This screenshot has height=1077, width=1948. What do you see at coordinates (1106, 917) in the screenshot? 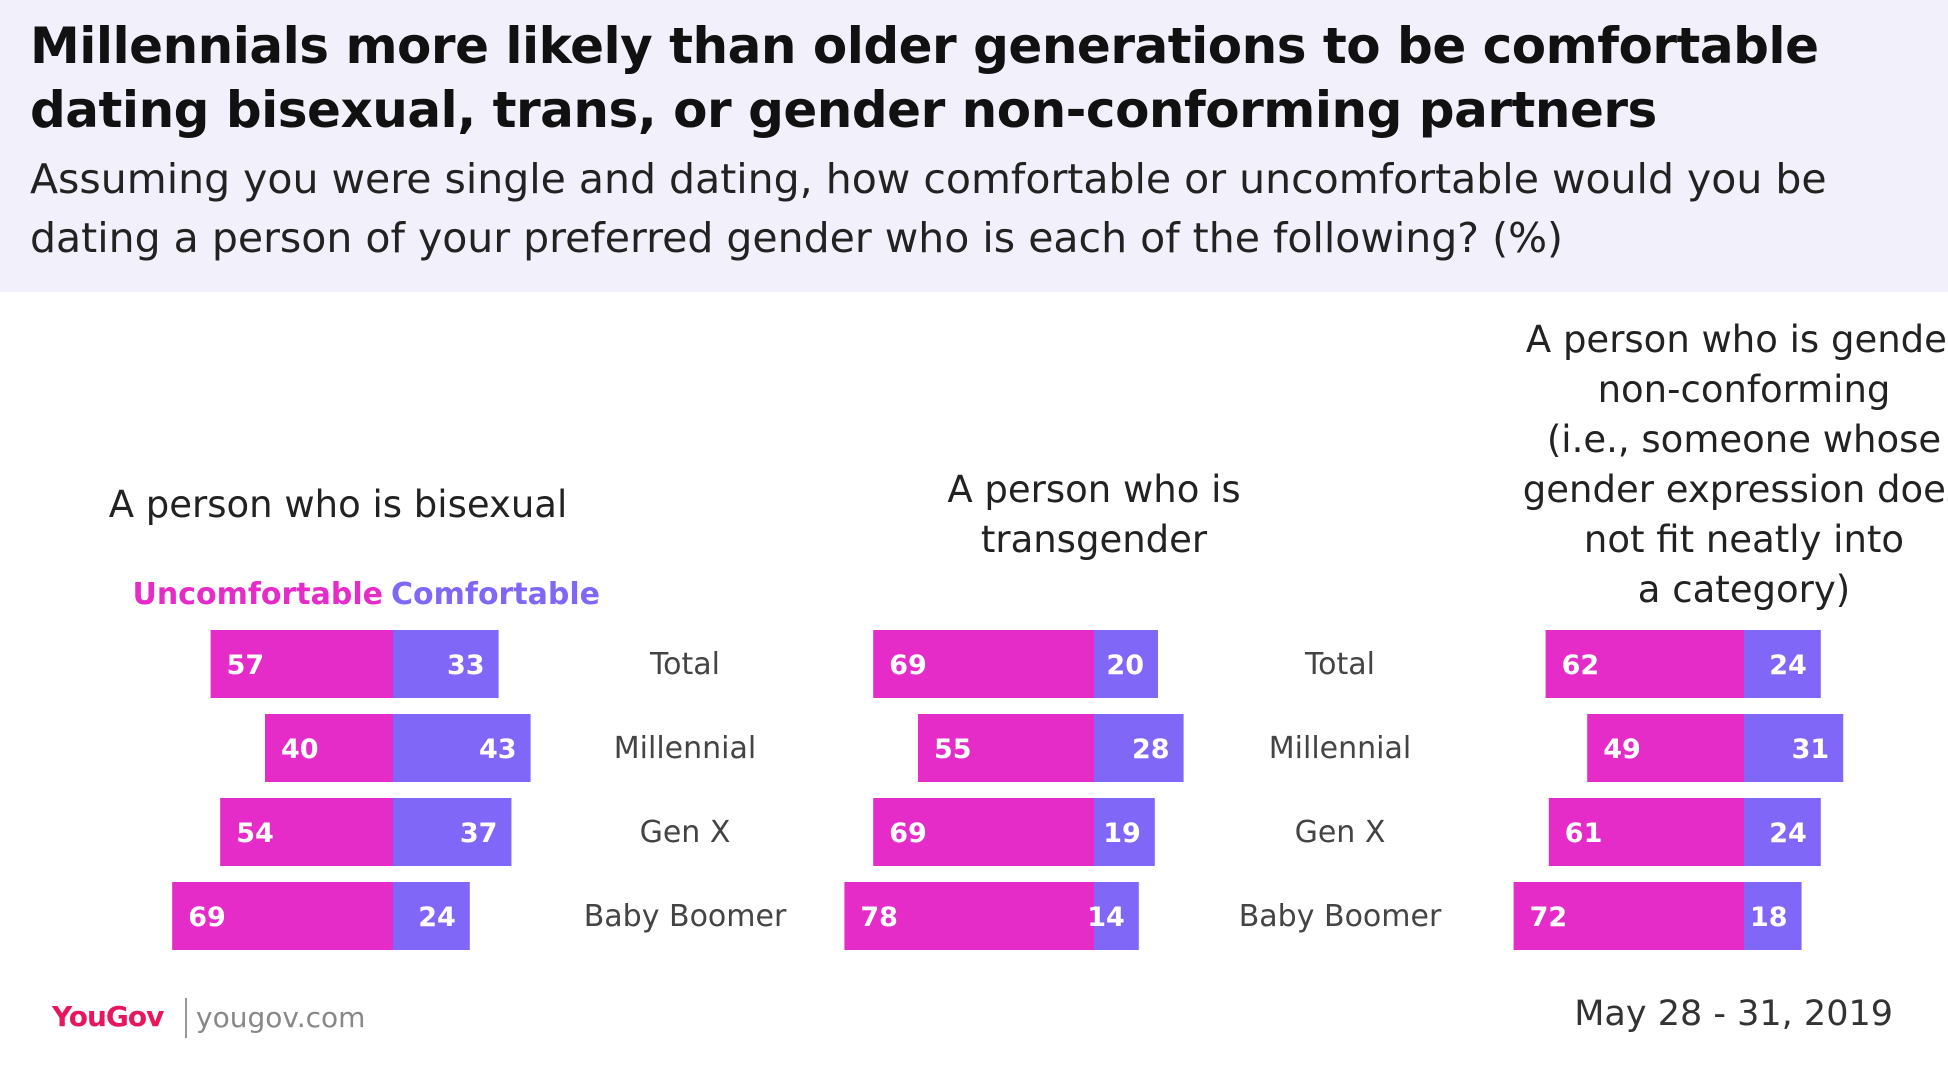
I see `value-label-comfortable: 14` at bounding box center [1106, 917].